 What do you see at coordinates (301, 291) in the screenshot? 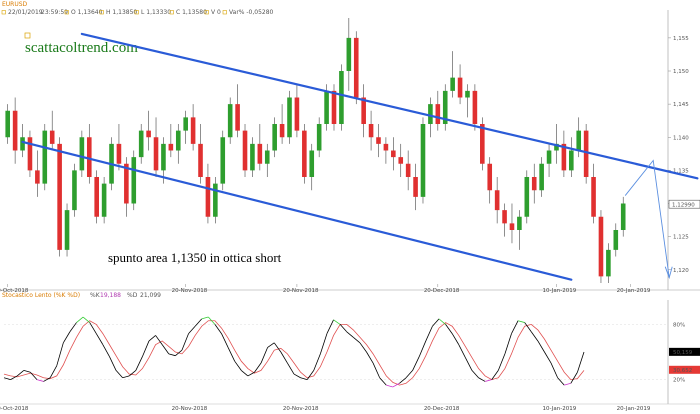
I see `x-tick-label: 20-Nov-2018` at bounding box center [301, 291].